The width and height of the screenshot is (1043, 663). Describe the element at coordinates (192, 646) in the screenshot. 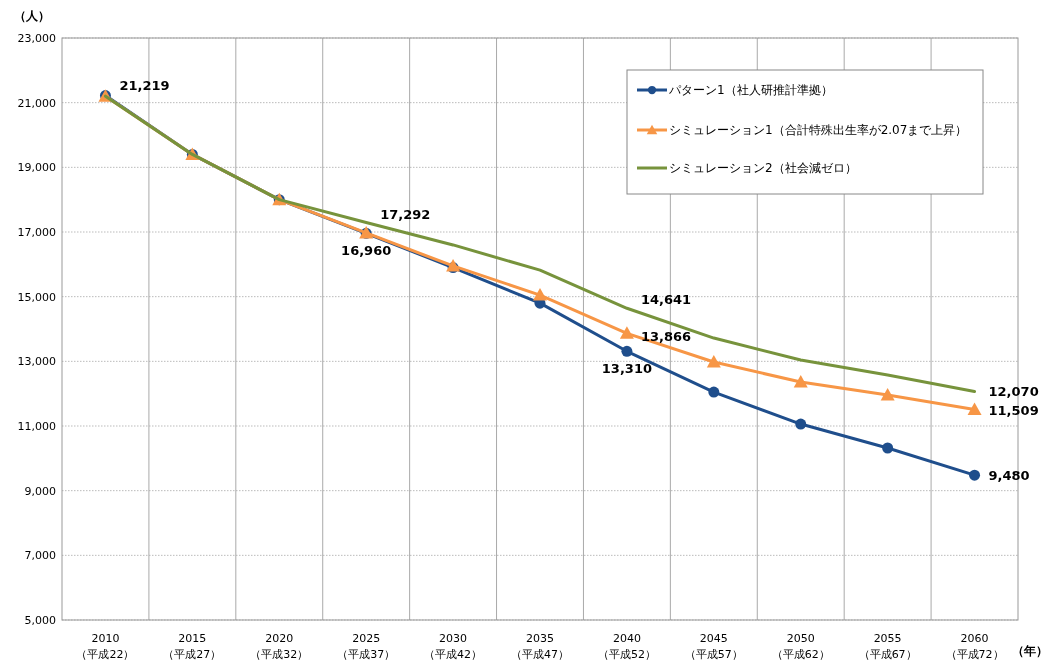

I see `x-tick-label: 2015 （平成27）` at that location.